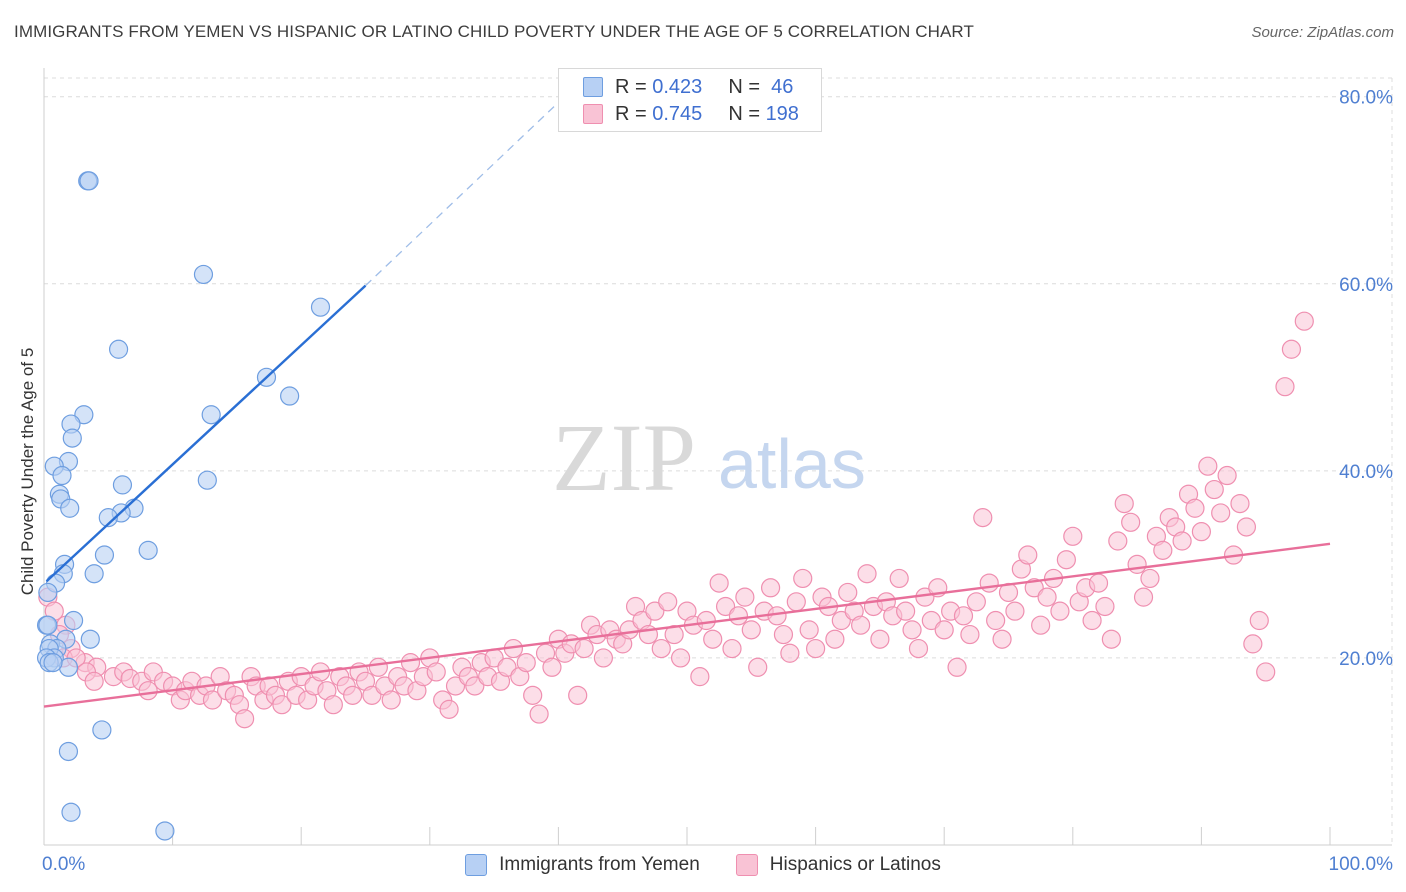 This screenshot has height=892, width=1406. What do you see at coordinates (63, 864) in the screenshot?
I see `x-tick-label: 0.0%` at bounding box center [63, 864].